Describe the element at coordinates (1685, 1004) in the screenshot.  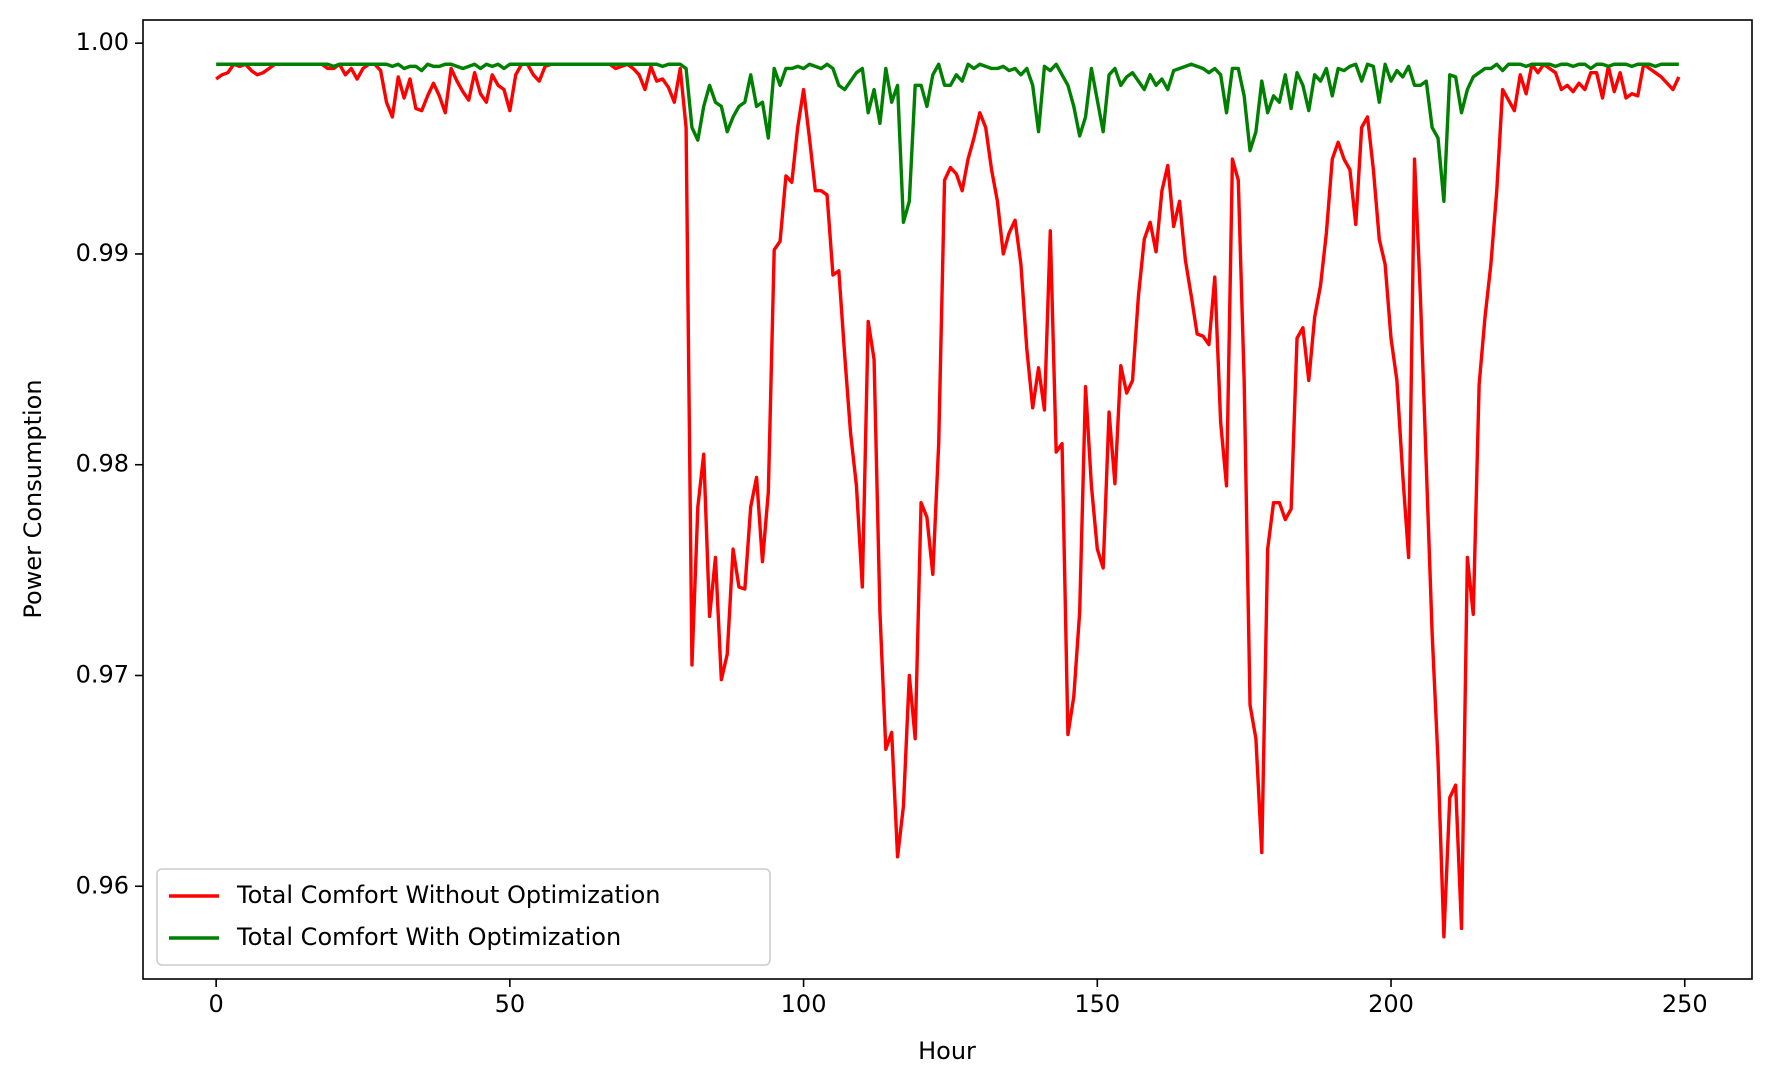
I see `x-tick-label: 250` at that location.